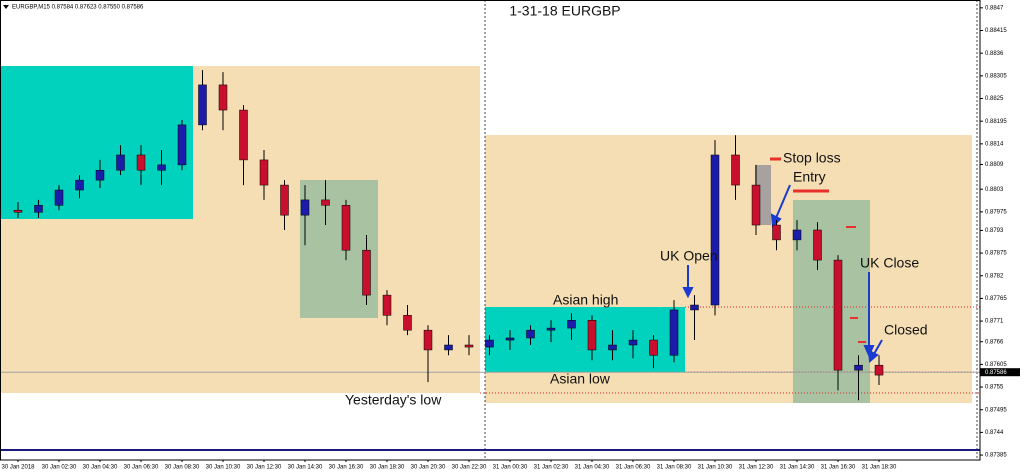 The width and height of the screenshot is (1024, 473). Describe the element at coordinates (305, 468) in the screenshot. I see `x-tick-label: 30 Jan 14:30` at that location.